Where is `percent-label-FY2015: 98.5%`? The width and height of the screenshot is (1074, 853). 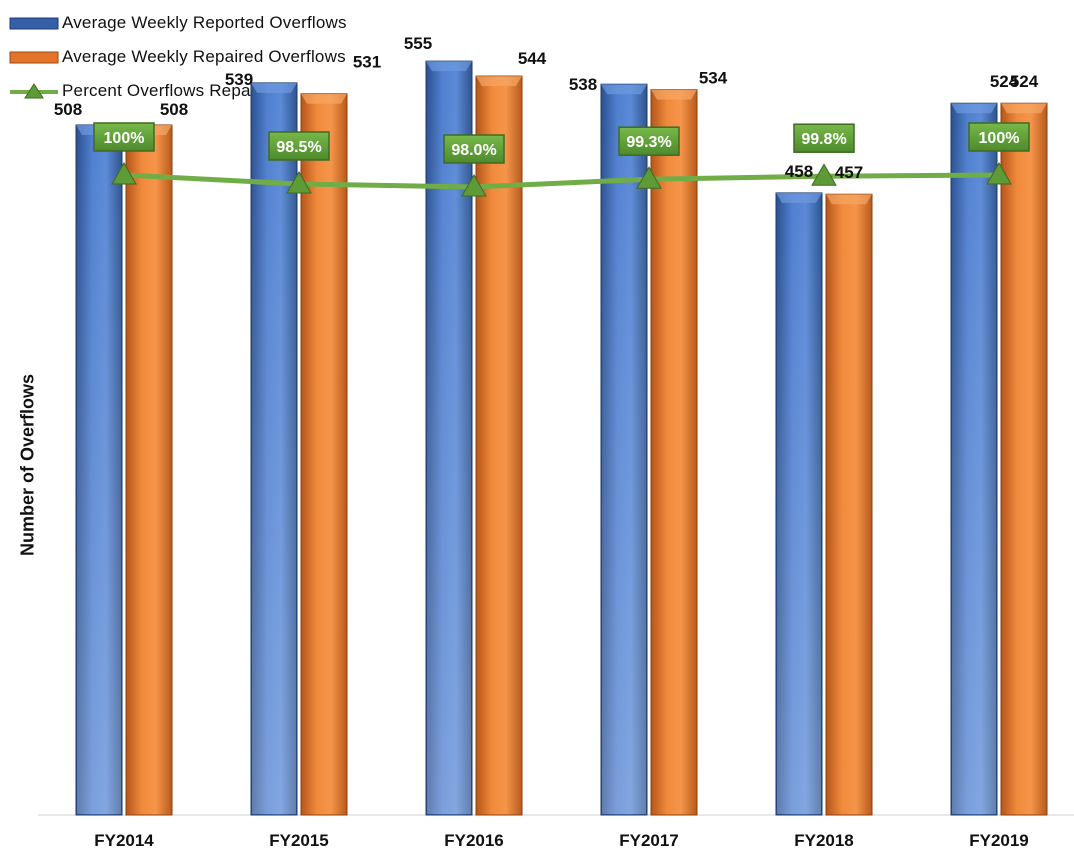 percent-label-FY2015: 98.5% is located at coordinates (298, 147).